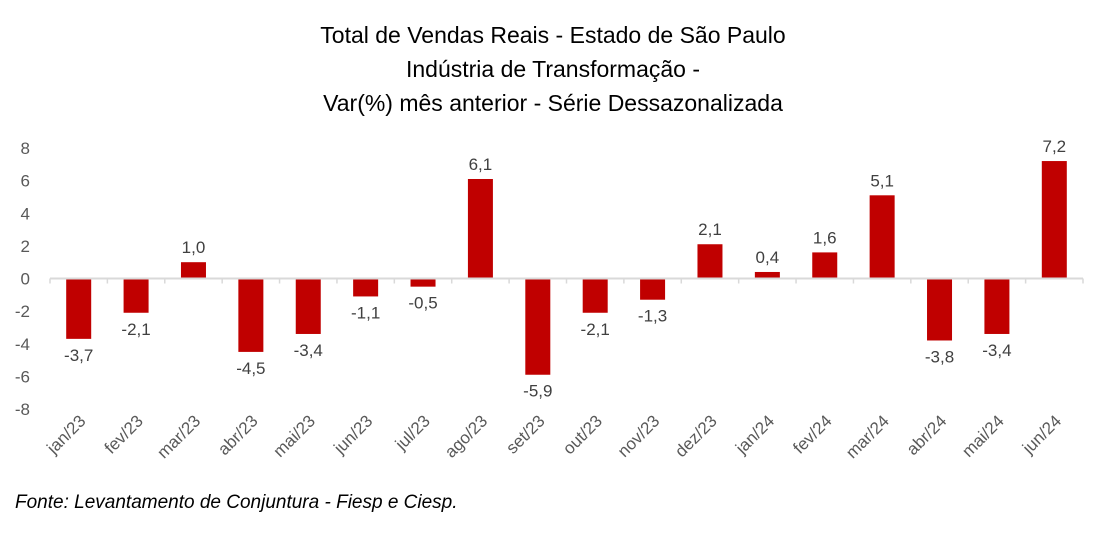 The width and height of the screenshot is (1106, 533). Describe the element at coordinates (25, 246) in the screenshot. I see `y-tick-label: 2` at that location.